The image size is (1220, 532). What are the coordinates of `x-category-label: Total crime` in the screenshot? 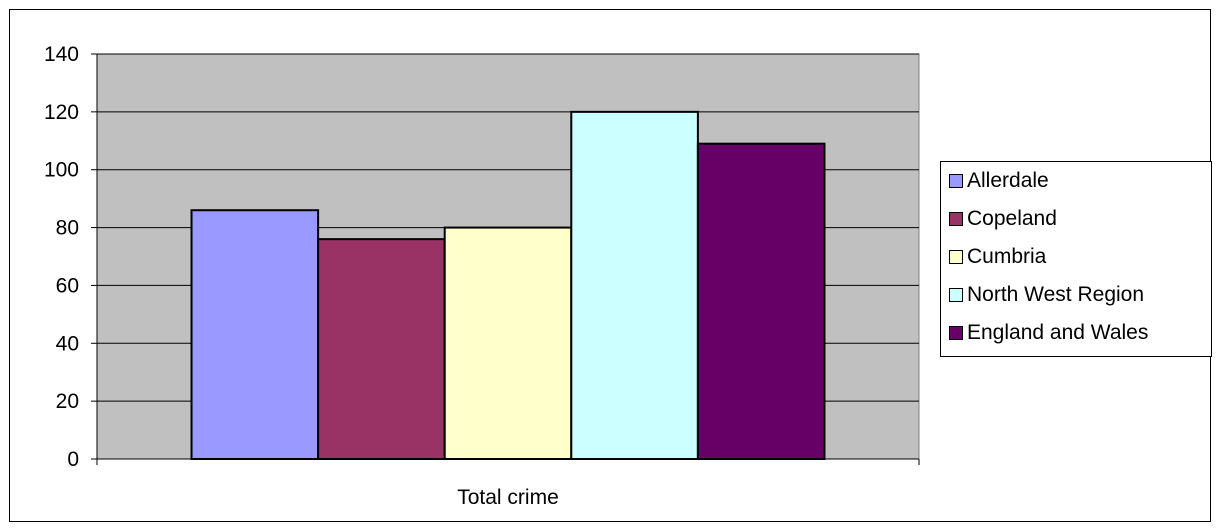 It's located at (508, 497).